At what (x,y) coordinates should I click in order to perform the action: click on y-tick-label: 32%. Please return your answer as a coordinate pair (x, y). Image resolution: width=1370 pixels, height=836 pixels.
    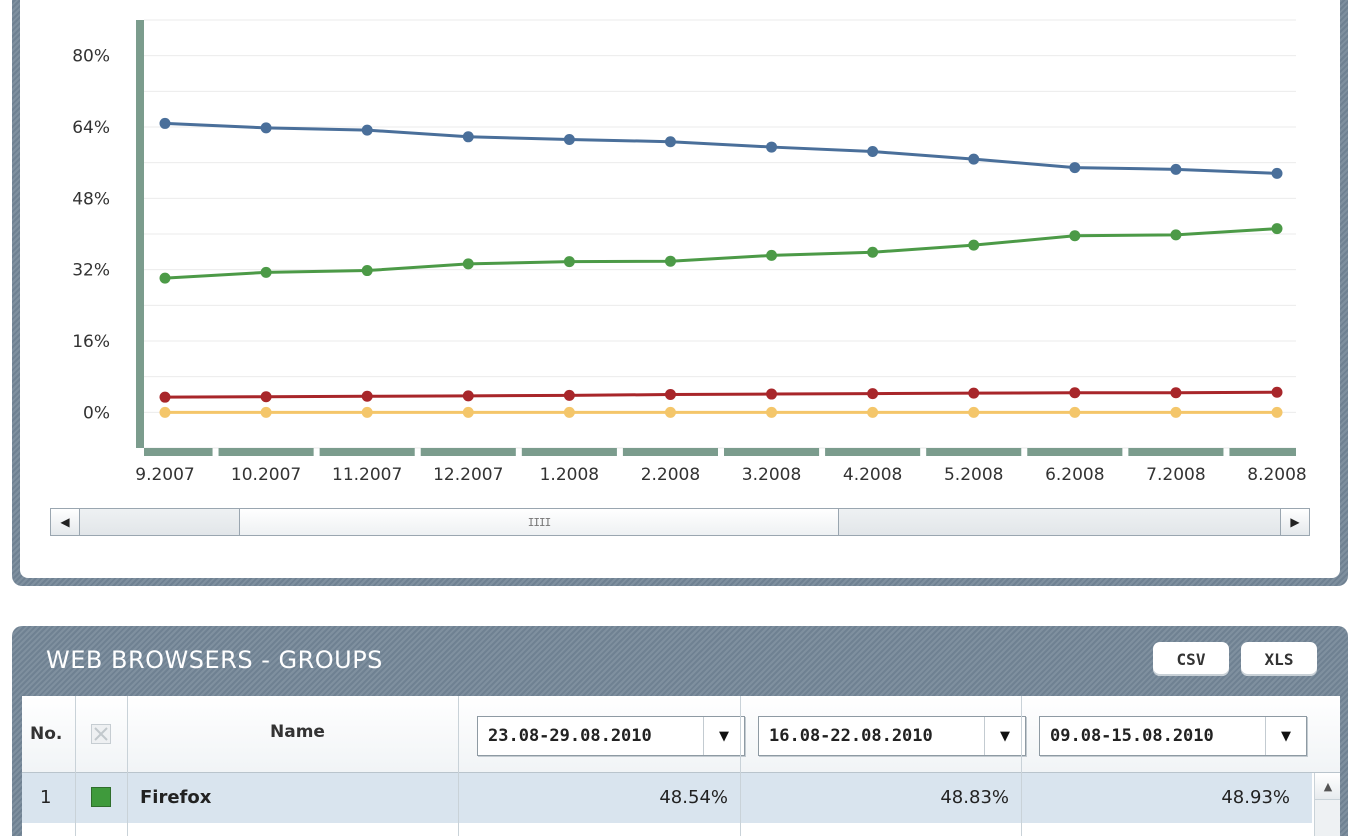
    Looking at the image, I should click on (91, 271).